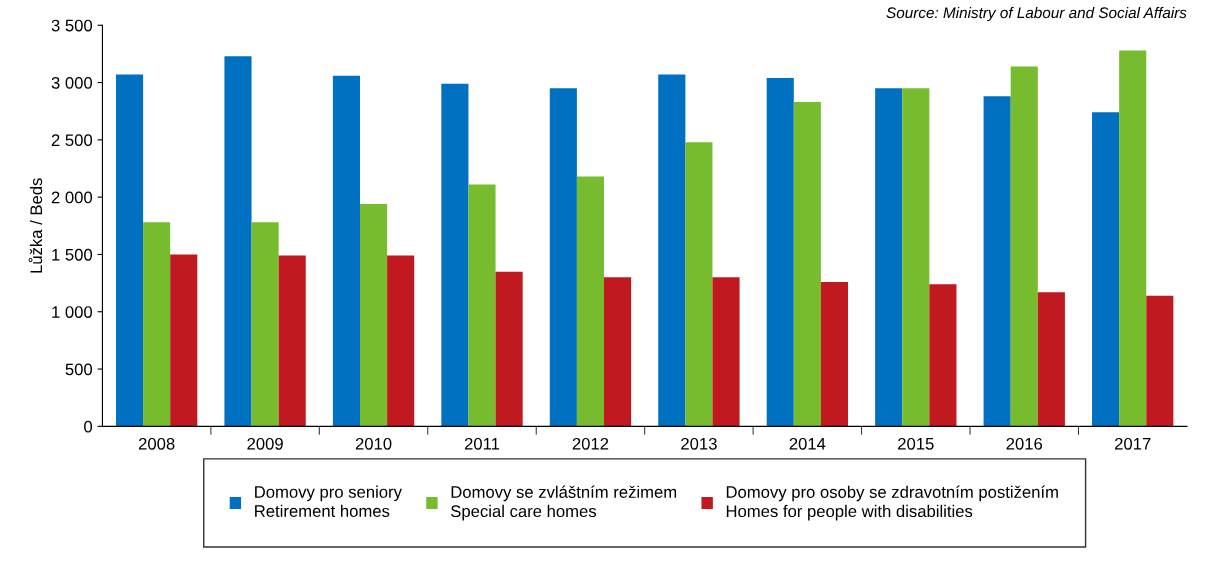  What do you see at coordinates (72, 254) in the screenshot?
I see `y-tick-label: 1 500` at bounding box center [72, 254].